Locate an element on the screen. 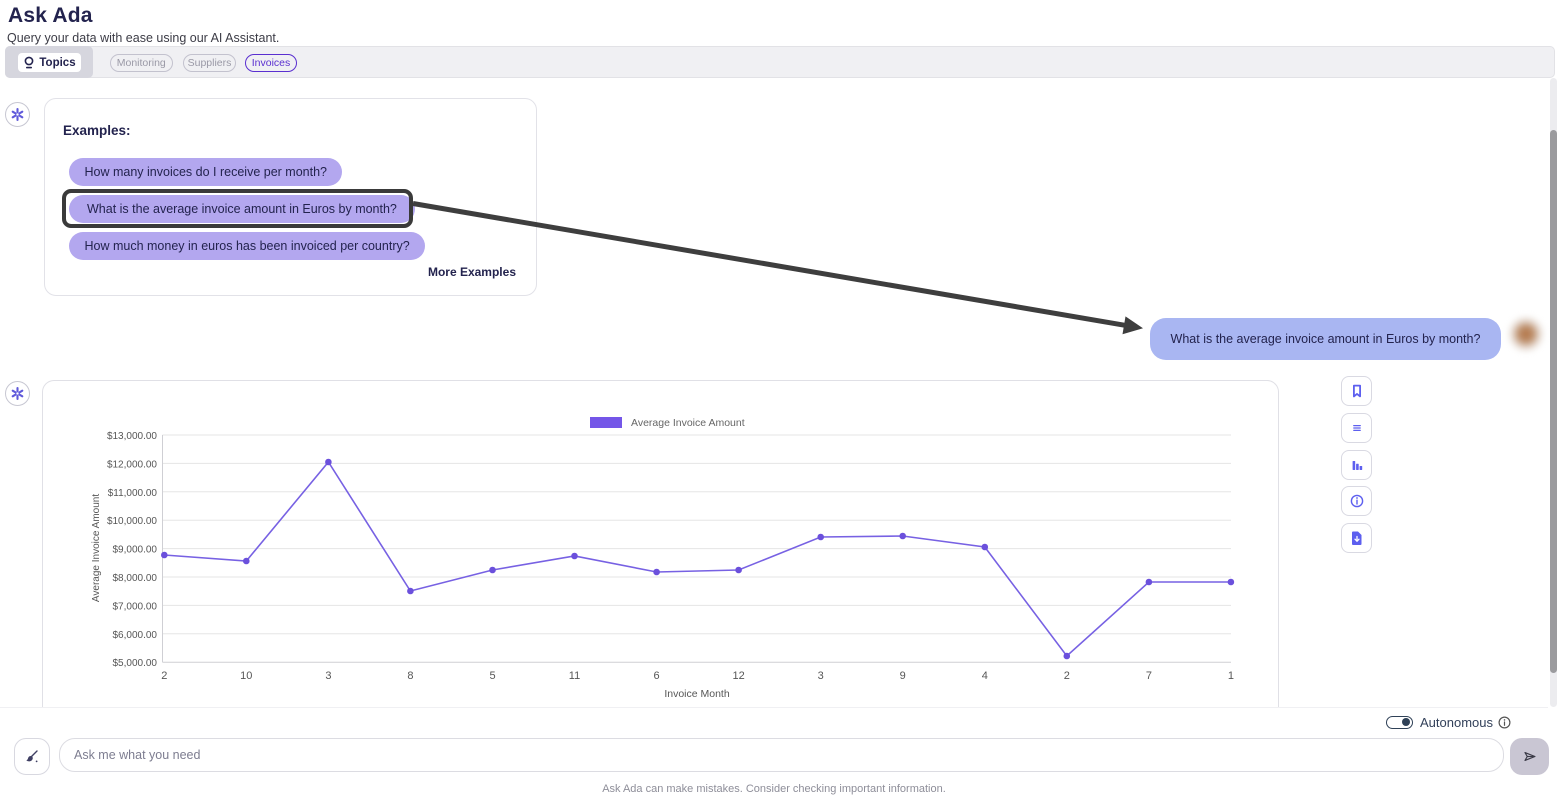  svg-text: $8,000.00 is located at coordinates (135, 578).